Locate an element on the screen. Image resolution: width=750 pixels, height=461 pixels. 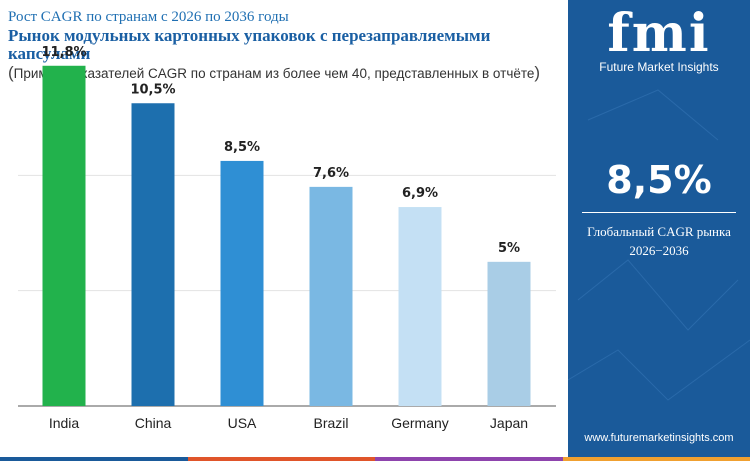
bar-germany is located at coordinates (420, 306).